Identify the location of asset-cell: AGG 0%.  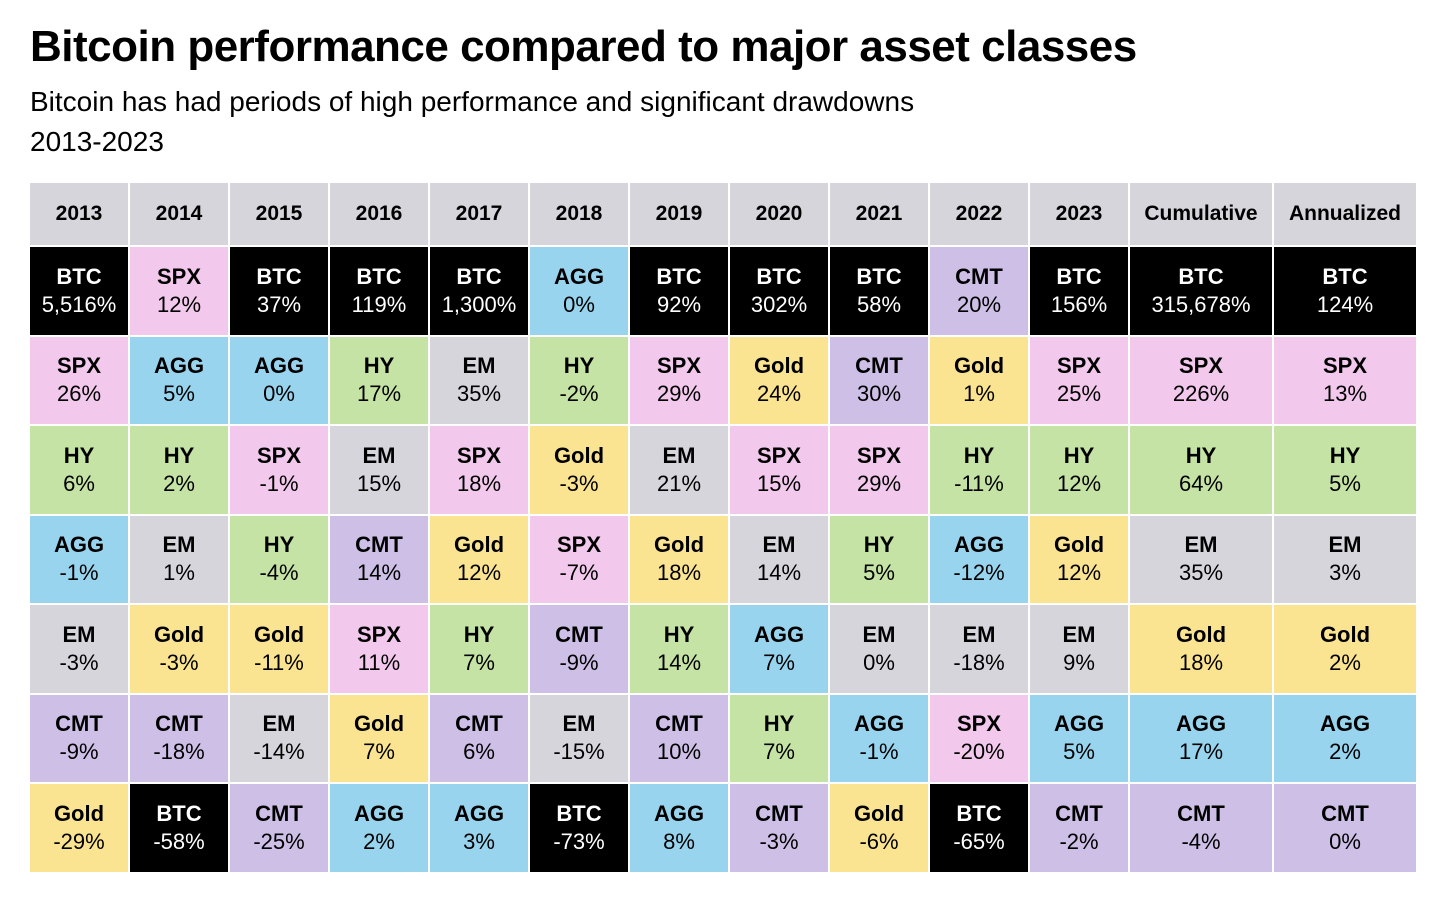
(280, 381).